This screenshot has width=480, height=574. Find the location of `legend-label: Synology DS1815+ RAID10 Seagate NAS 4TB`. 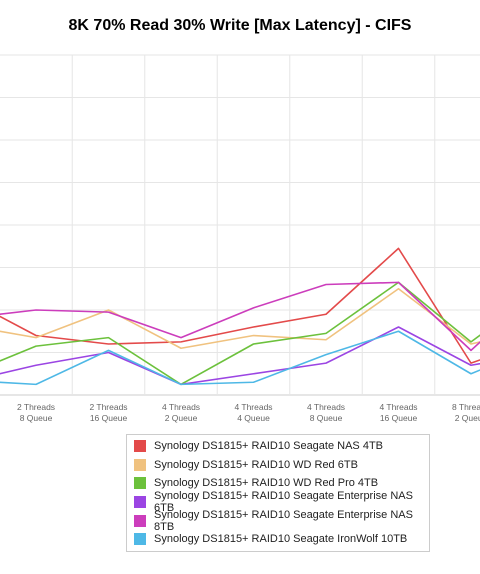

legend-label: Synology DS1815+ RAID10 Seagate NAS 4TB is located at coordinates (268, 446).